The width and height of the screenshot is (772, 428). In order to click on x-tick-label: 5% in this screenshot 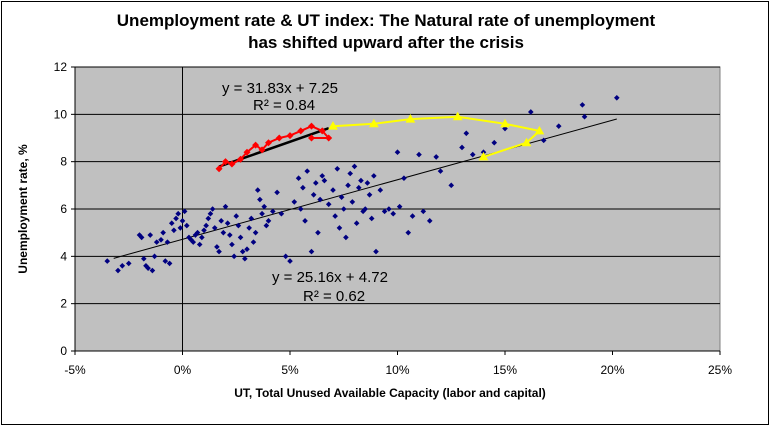, I will do `click(290, 370)`.